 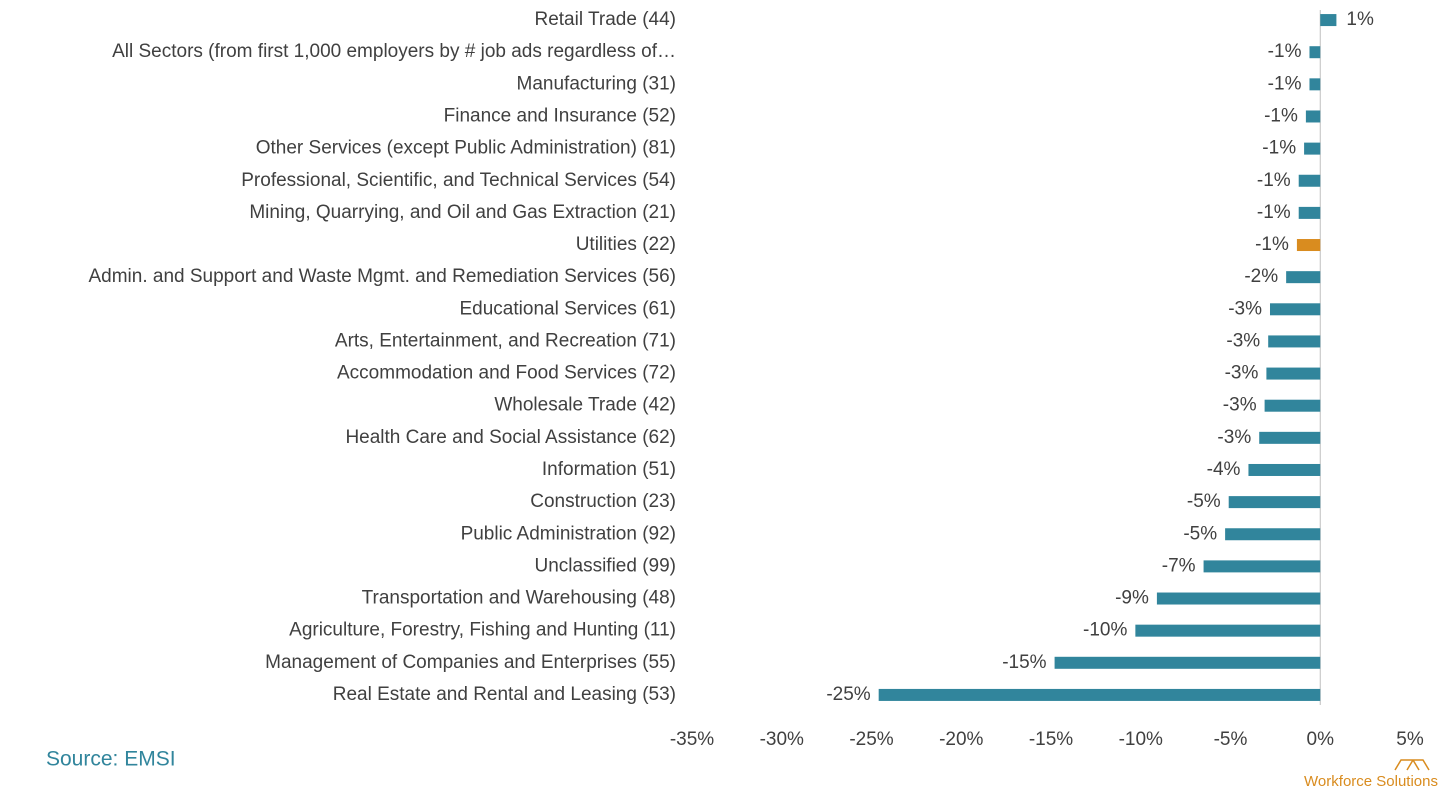 What do you see at coordinates (603, 501) in the screenshot?
I see `category-label: Construction (23)` at bounding box center [603, 501].